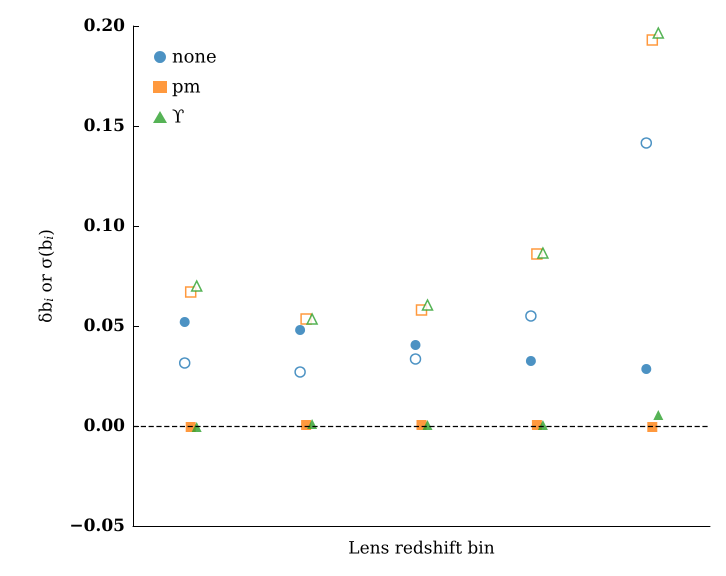  What do you see at coordinates (105, 226) in the screenshot?
I see `y-tick-label: 0.10` at bounding box center [105, 226].